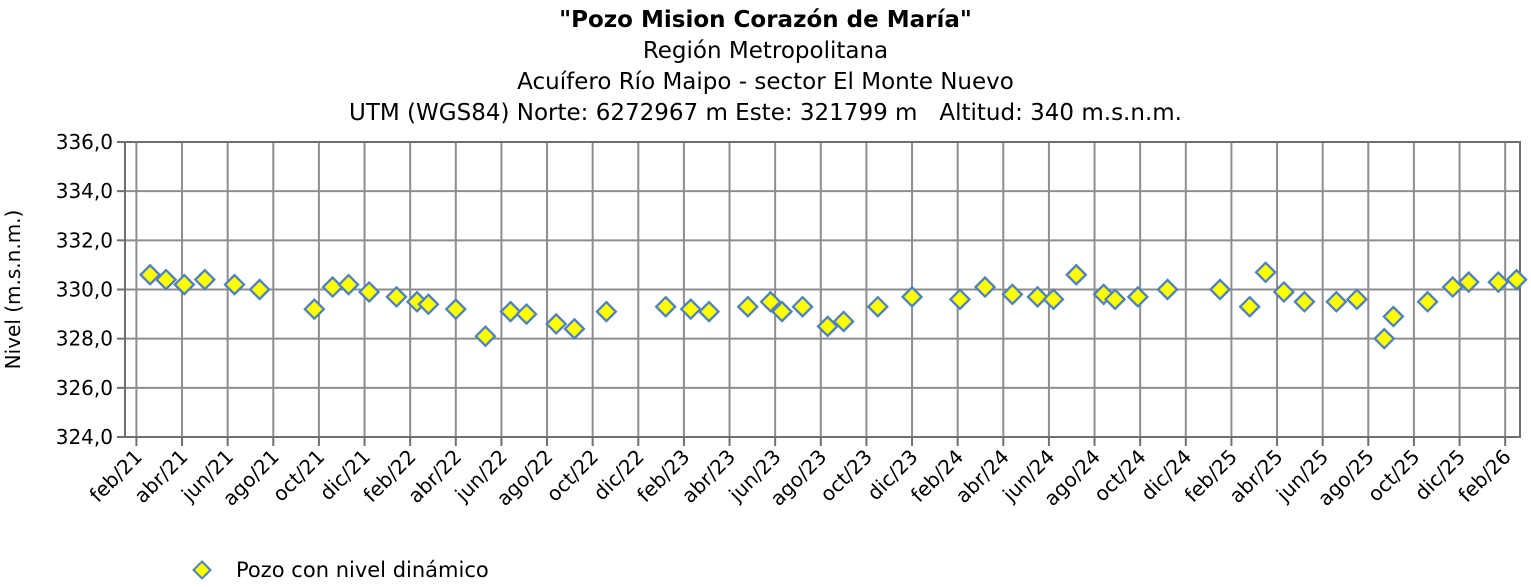  Describe the element at coordinates (84, 290) in the screenshot. I see `y-tick-label: 330,0` at that location.